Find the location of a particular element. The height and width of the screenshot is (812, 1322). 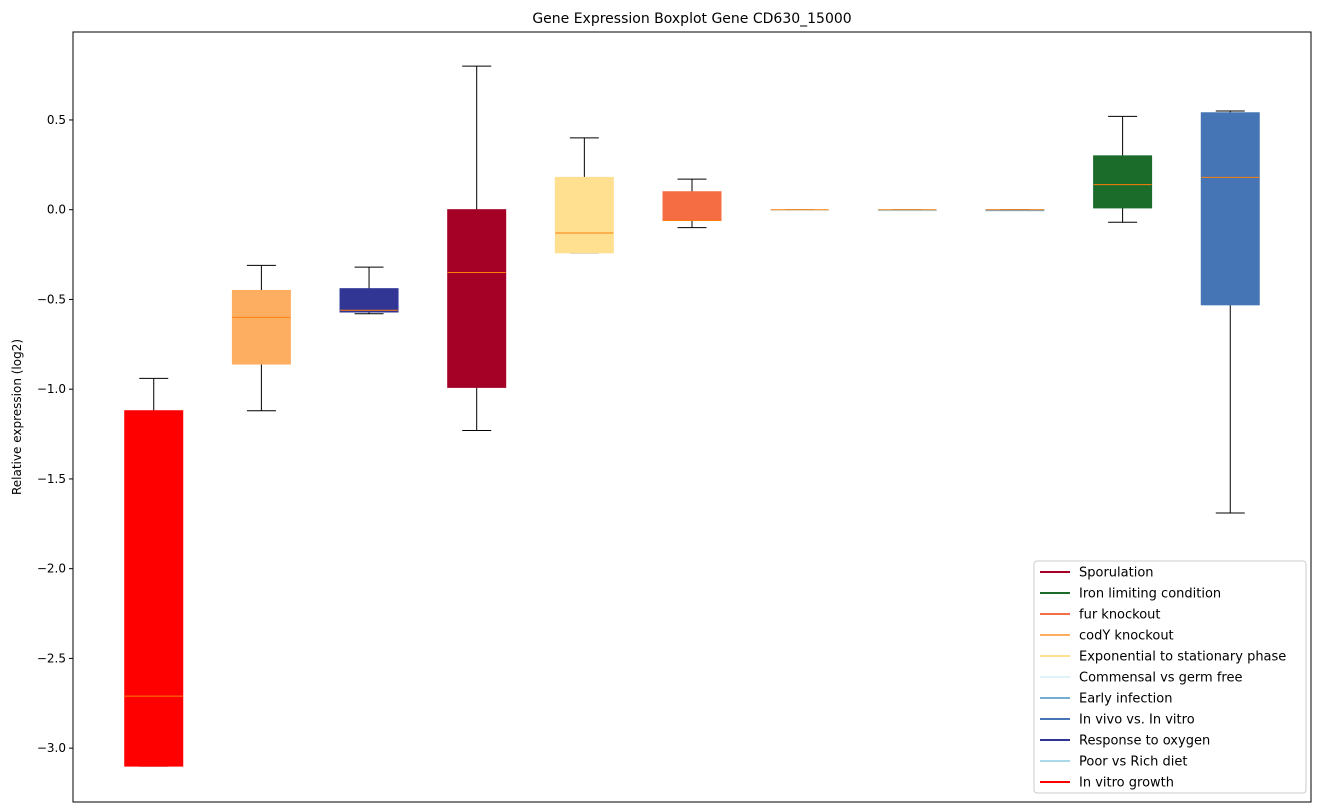

legend-label: Poor vs Rich diet is located at coordinates (1133, 762).